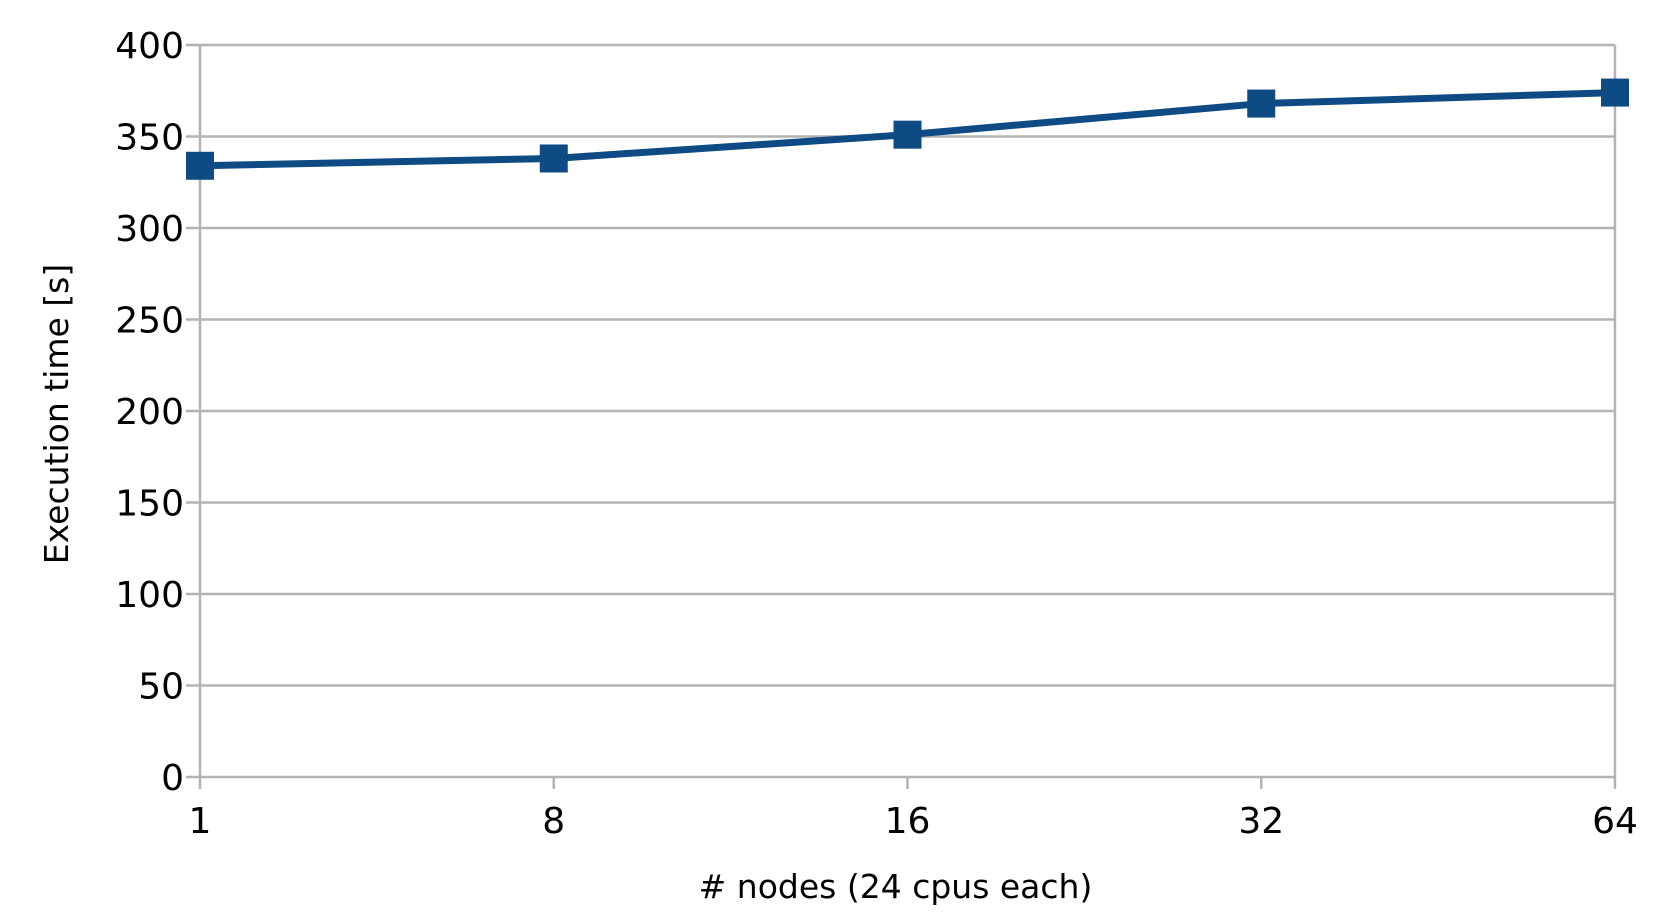  Describe the element at coordinates (553, 821) in the screenshot. I see `x-tick-label: 8` at that location.